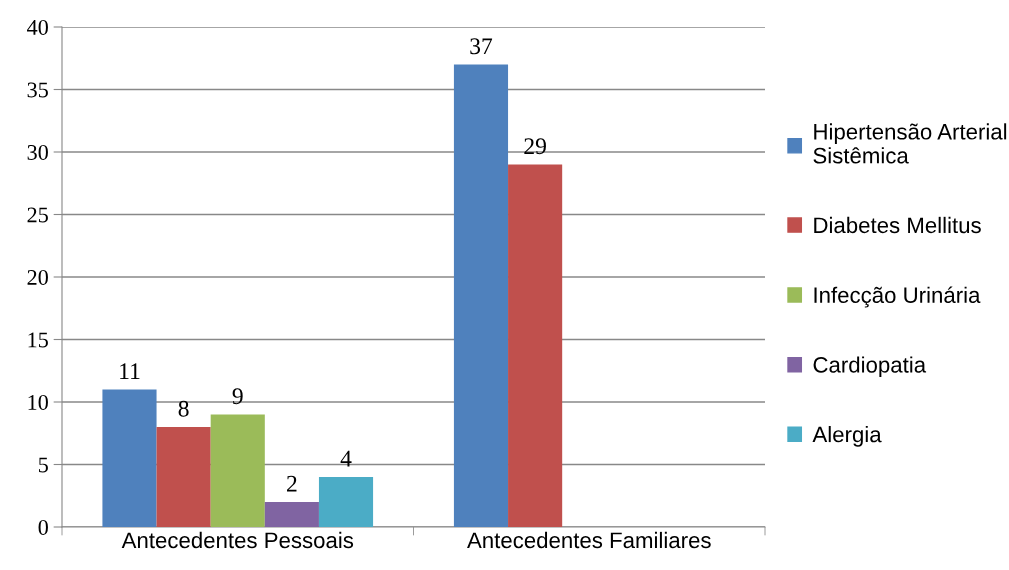 Image resolution: width=1009 pixels, height=570 pixels. I want to click on data-label: 29, so click(535, 146).